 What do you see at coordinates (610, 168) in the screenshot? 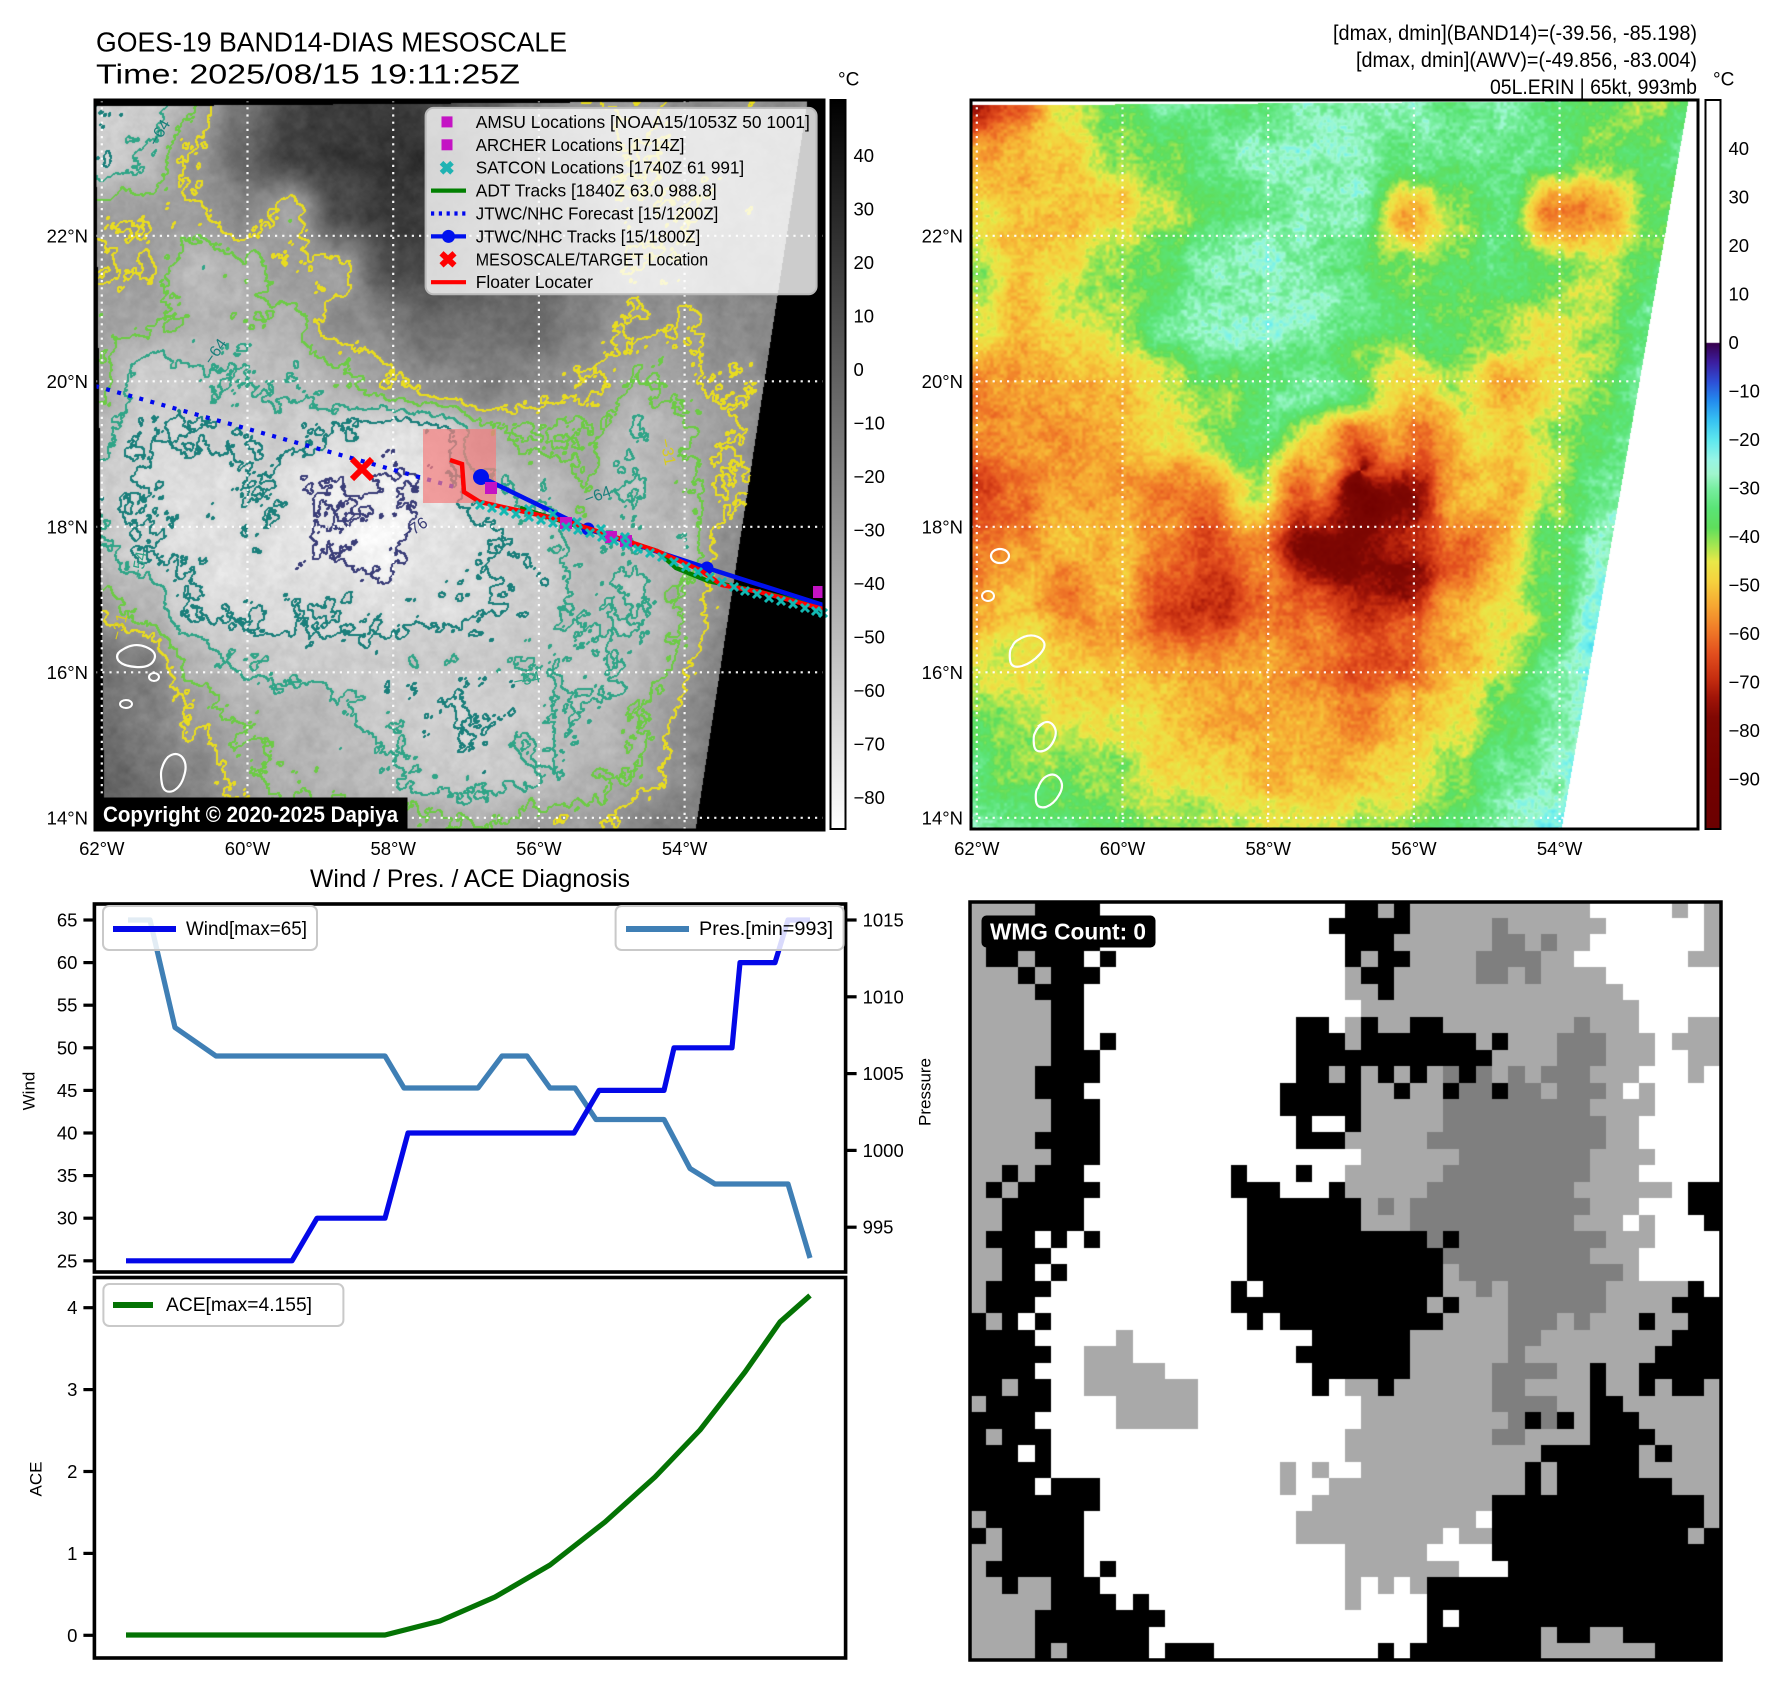
I see `svg-text:SATCON Locations [1740Z 61 991: SATCON Locations [1740Z 61 991]` at bounding box center [610, 168].